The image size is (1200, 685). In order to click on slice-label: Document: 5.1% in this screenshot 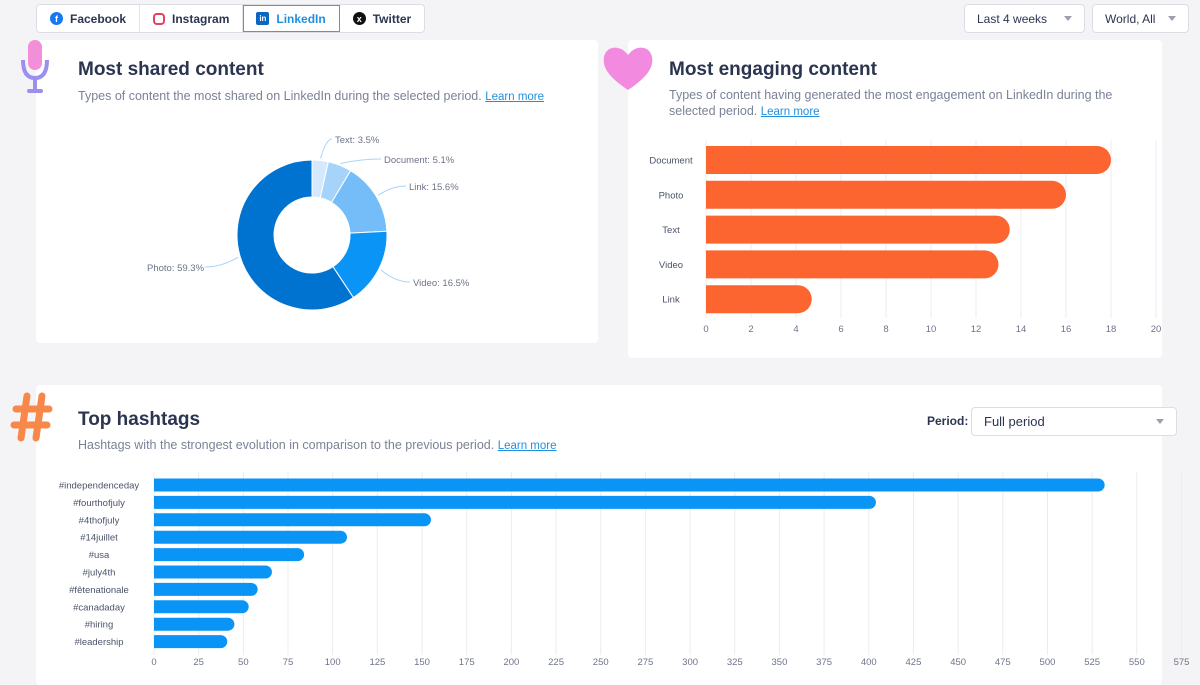, I will do `click(419, 160)`.